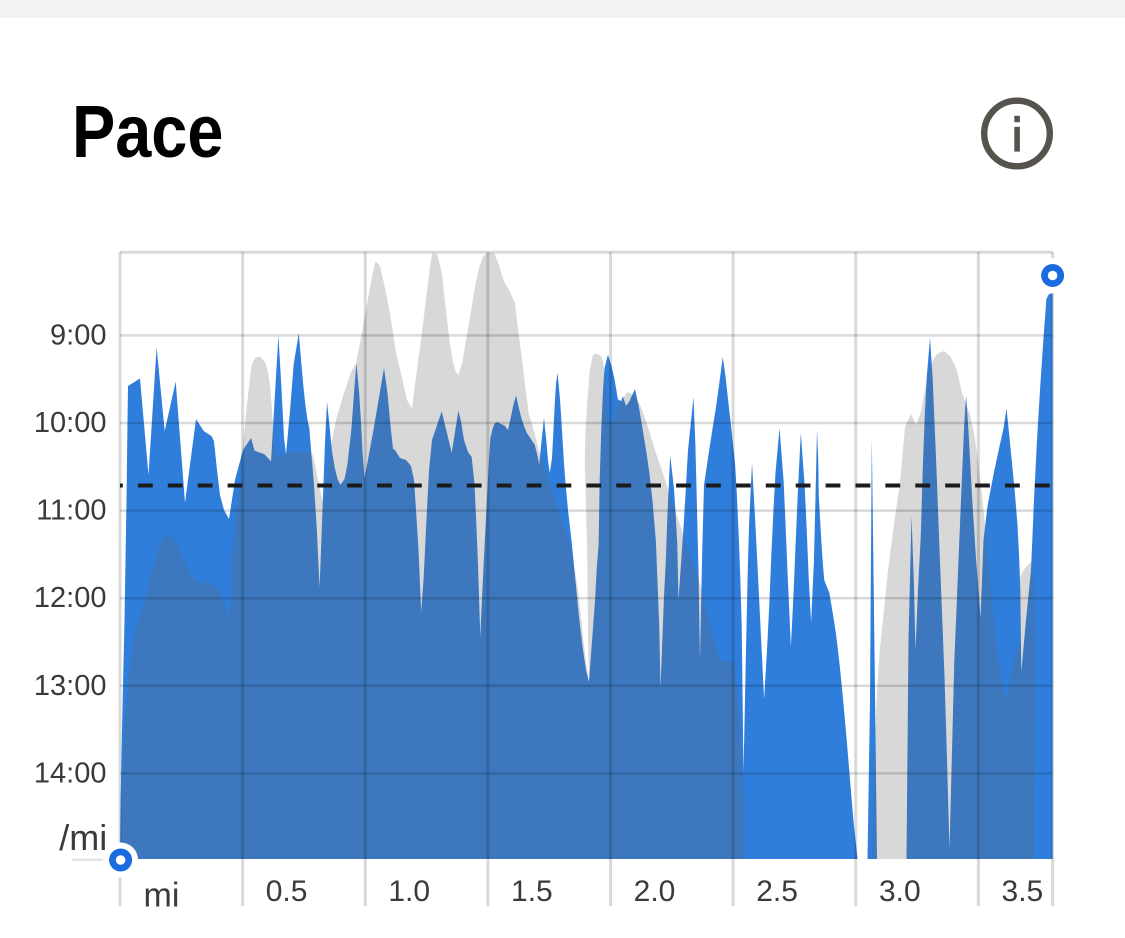 The height and width of the screenshot is (938, 1125). I want to click on svg-text: 12:00, so click(70, 598).